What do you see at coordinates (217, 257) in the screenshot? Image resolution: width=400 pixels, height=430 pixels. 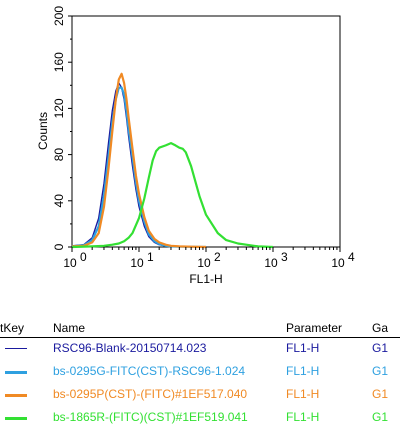 I see `x-tick-exponent: 2` at bounding box center [217, 257].